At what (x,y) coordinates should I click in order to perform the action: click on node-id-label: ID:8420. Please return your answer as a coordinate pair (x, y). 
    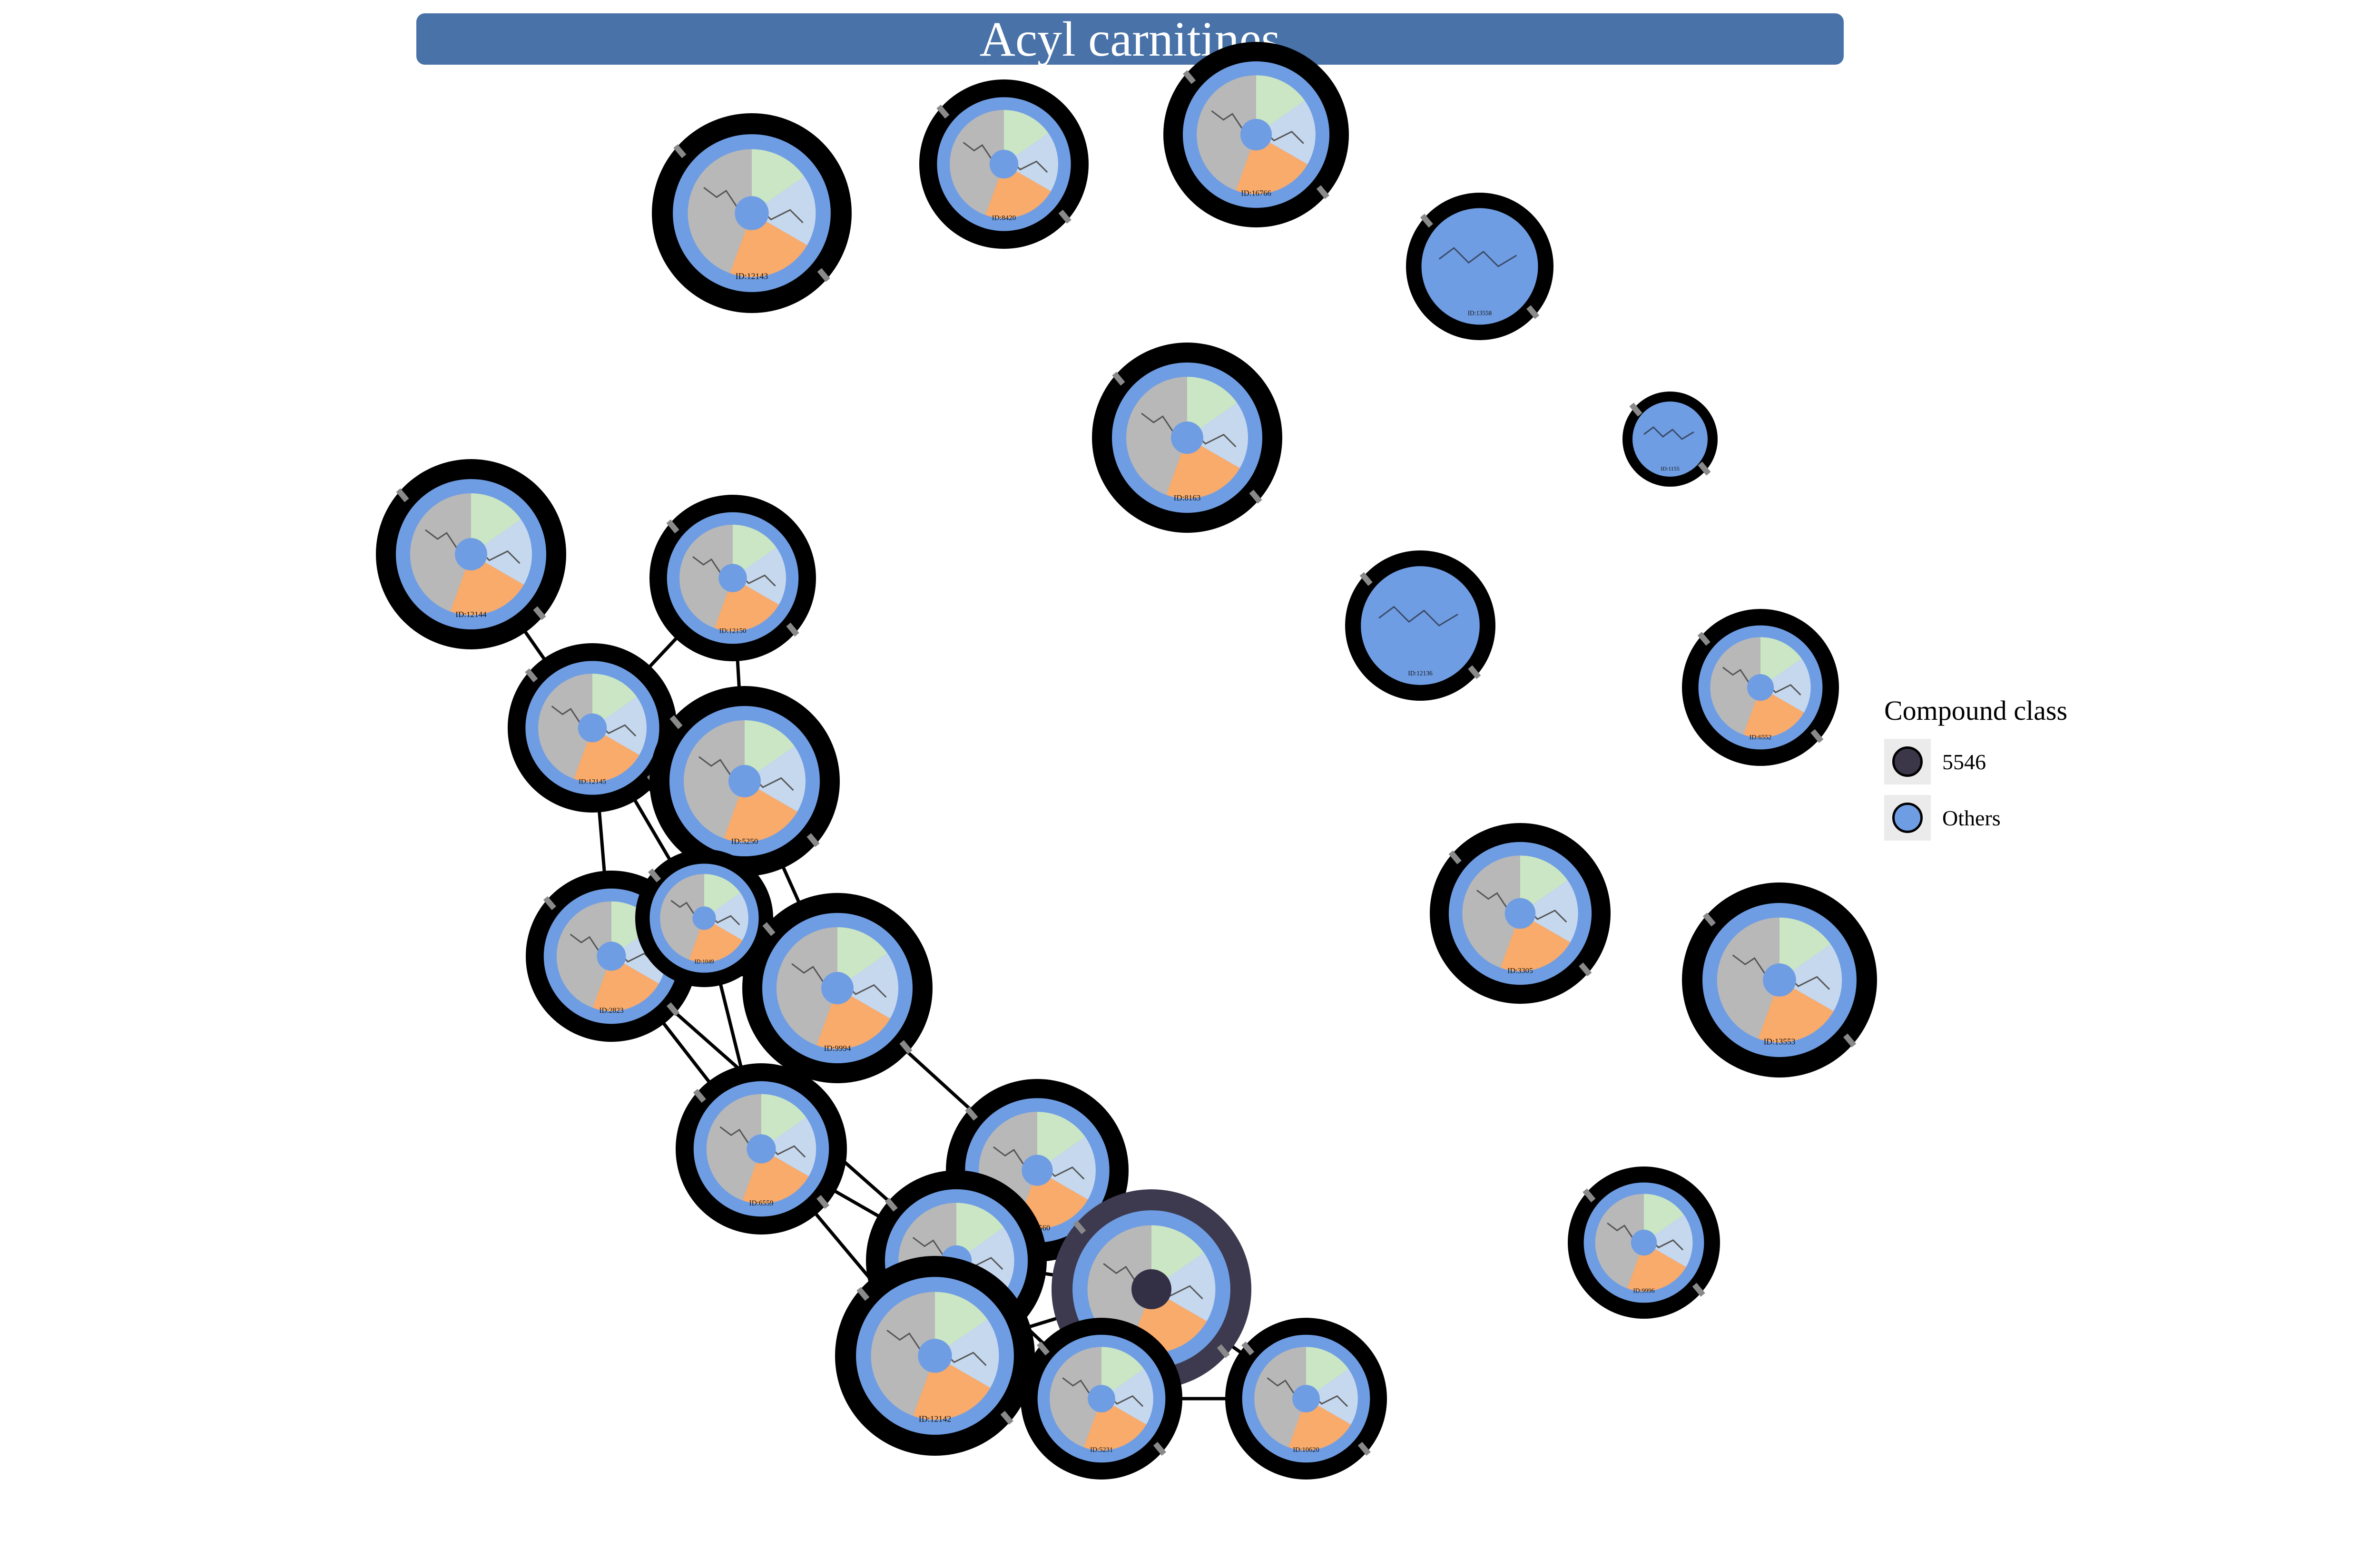
    Looking at the image, I should click on (1004, 218).